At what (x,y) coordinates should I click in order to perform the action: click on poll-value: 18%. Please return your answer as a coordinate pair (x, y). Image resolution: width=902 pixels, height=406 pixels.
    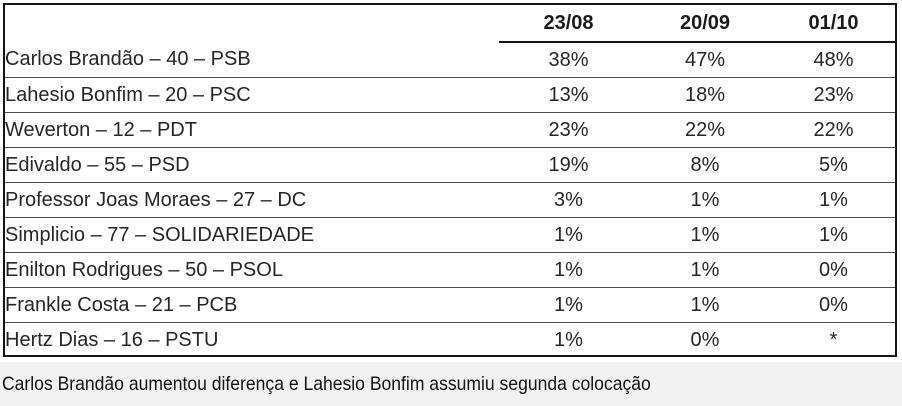
    Looking at the image, I should click on (705, 95).